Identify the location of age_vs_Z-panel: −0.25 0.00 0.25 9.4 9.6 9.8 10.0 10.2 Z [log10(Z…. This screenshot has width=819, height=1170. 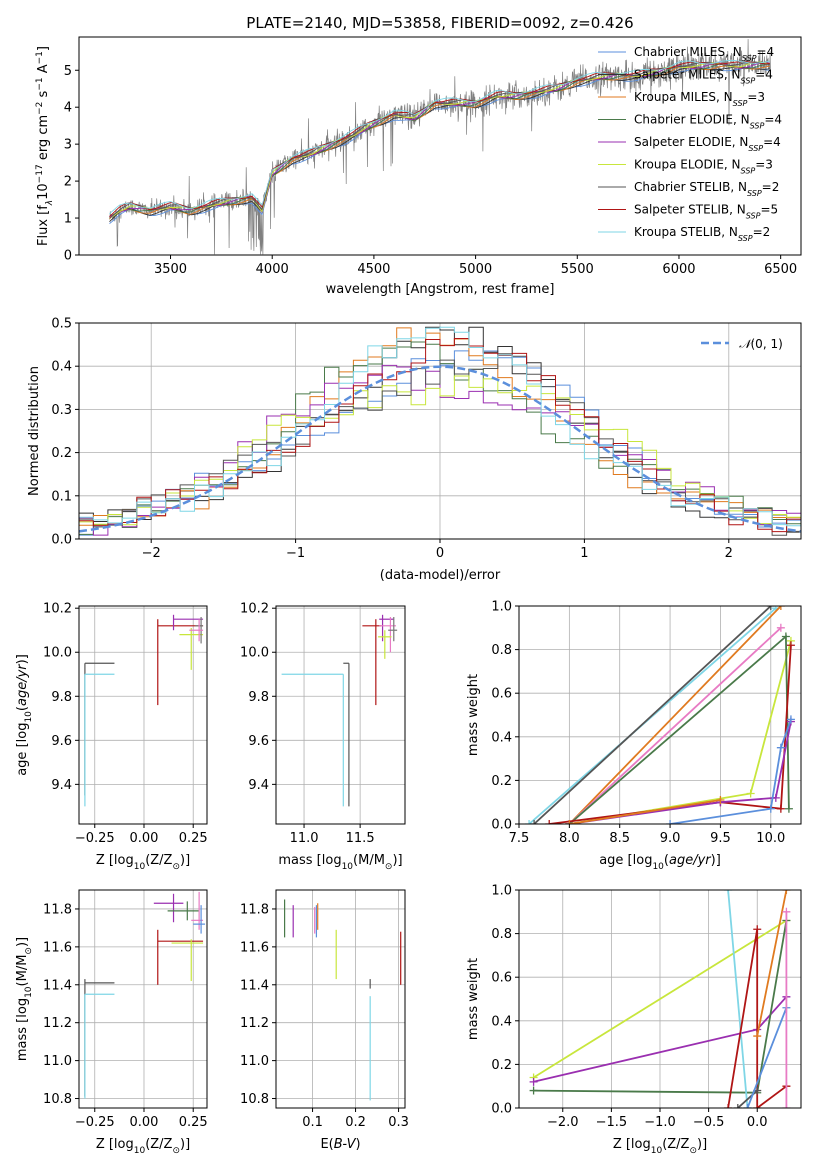
(111, 737).